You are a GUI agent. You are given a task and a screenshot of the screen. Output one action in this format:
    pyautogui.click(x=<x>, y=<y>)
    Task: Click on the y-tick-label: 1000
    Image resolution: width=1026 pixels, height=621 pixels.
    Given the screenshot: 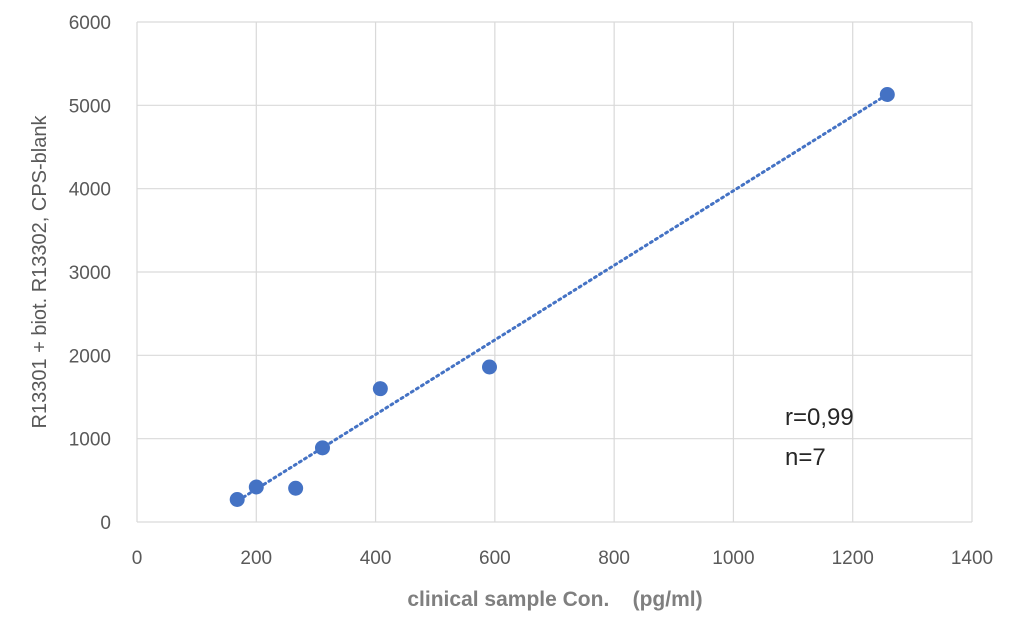 What is the action you would take?
    pyautogui.click(x=90, y=440)
    